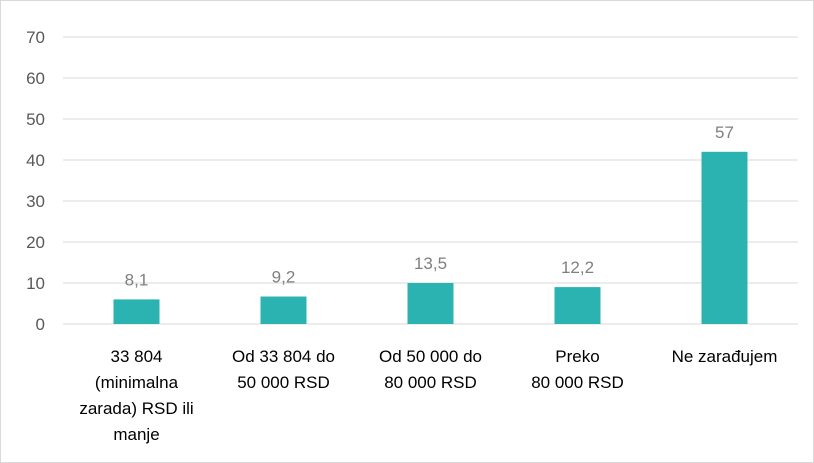 Image resolution: width=814 pixels, height=463 pixels. I want to click on y-axis-ticks: 0 10 20 30 40 50 60 70, so click(35, 181).